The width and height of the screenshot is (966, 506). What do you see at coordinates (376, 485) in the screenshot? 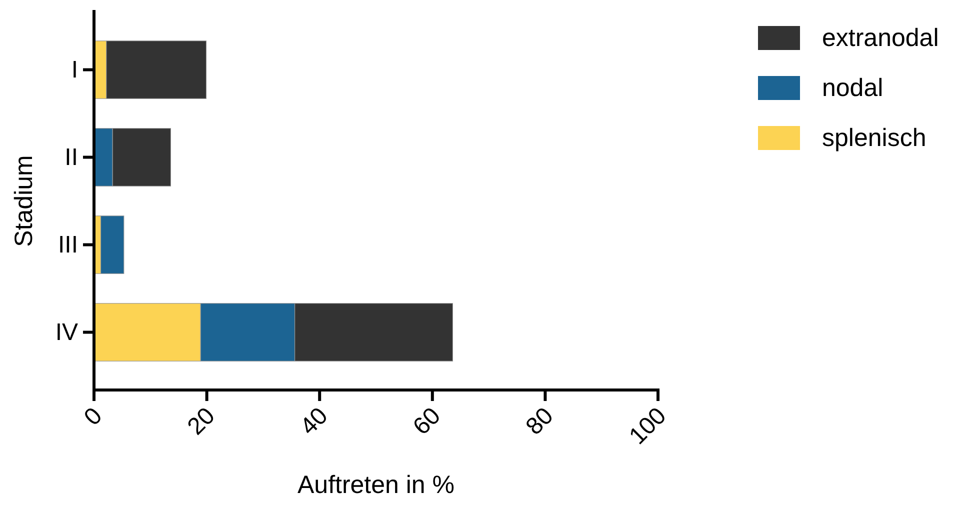
I see `x-axis-title: Auftreten in %` at bounding box center [376, 485].